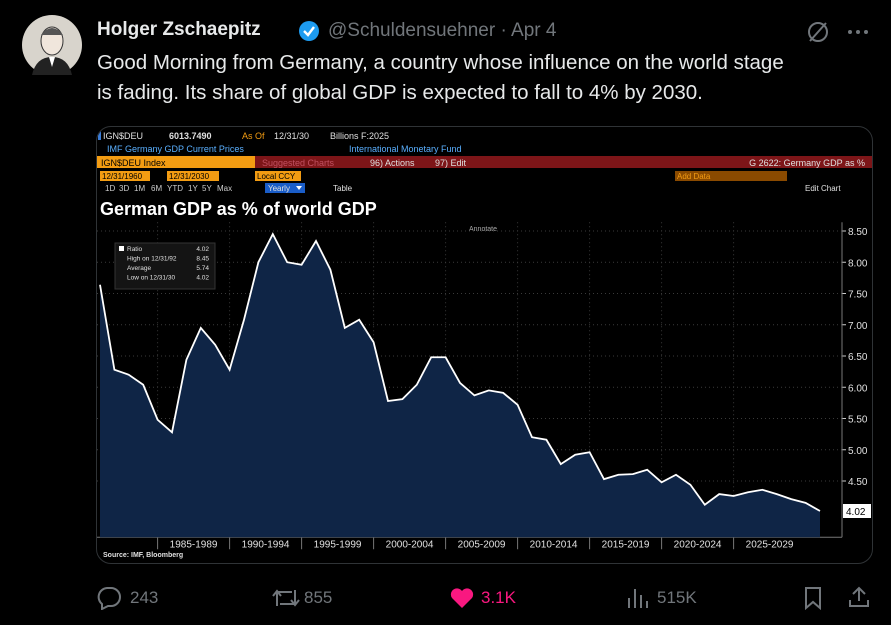  Describe the element at coordinates (189, 176) in the screenshot. I see `end-date: 12/31/2030` at that location.